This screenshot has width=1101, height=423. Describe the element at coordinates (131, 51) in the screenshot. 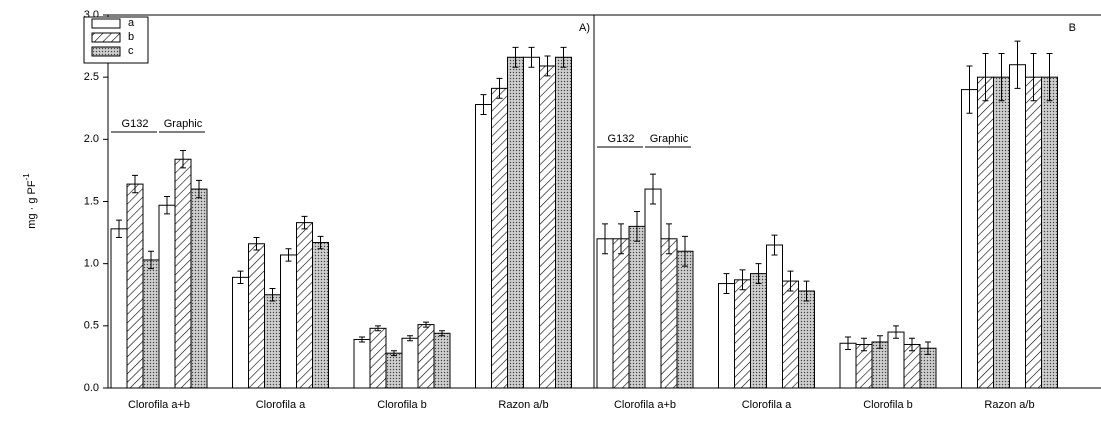

I see `legend-label: c` at that location.